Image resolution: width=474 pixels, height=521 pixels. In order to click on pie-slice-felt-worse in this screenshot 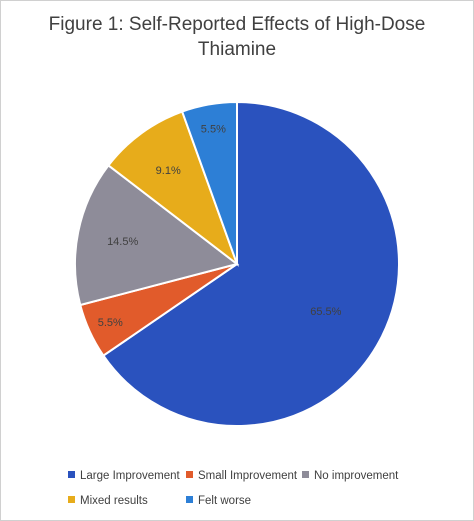, I will do `click(209, 182)`.